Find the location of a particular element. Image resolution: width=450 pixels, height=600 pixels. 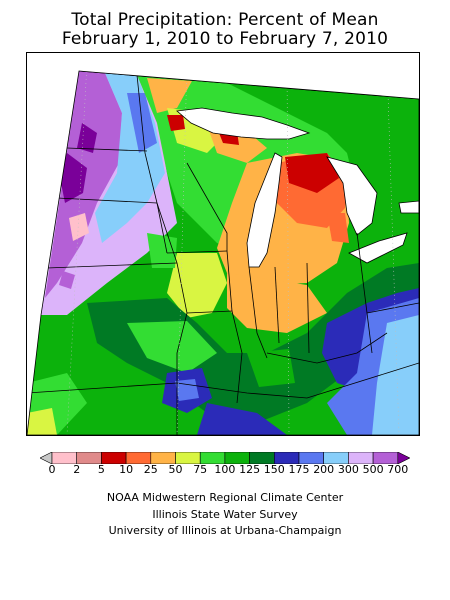

credit-isws: Illinois State Water Survey is located at coordinates (225, 514).